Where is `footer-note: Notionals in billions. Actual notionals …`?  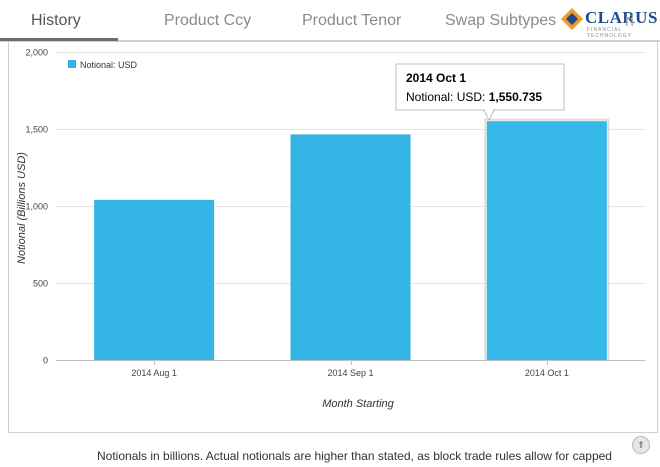
footer-note: Notionals in billions. Actual notionals … is located at coordinates (354, 456).